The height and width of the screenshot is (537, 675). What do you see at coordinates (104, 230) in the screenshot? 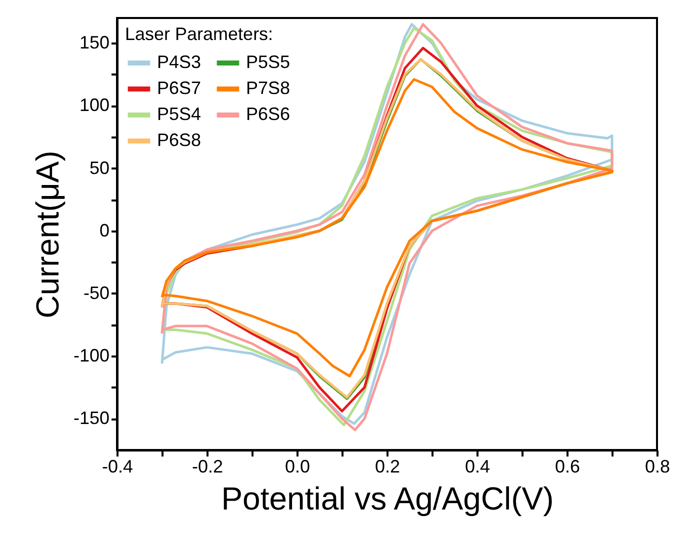
I see `y-tick-label: 0` at bounding box center [104, 230].